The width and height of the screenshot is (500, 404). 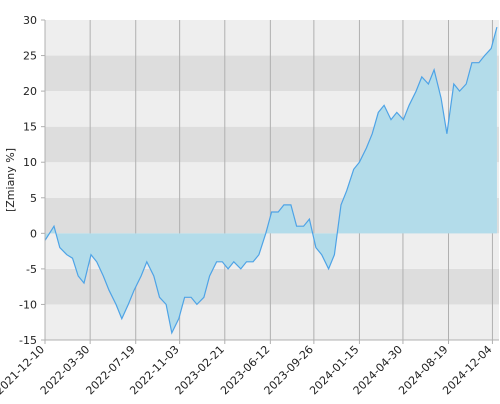 I want to click on y-tick-label: 25, so click(x=30, y=56).